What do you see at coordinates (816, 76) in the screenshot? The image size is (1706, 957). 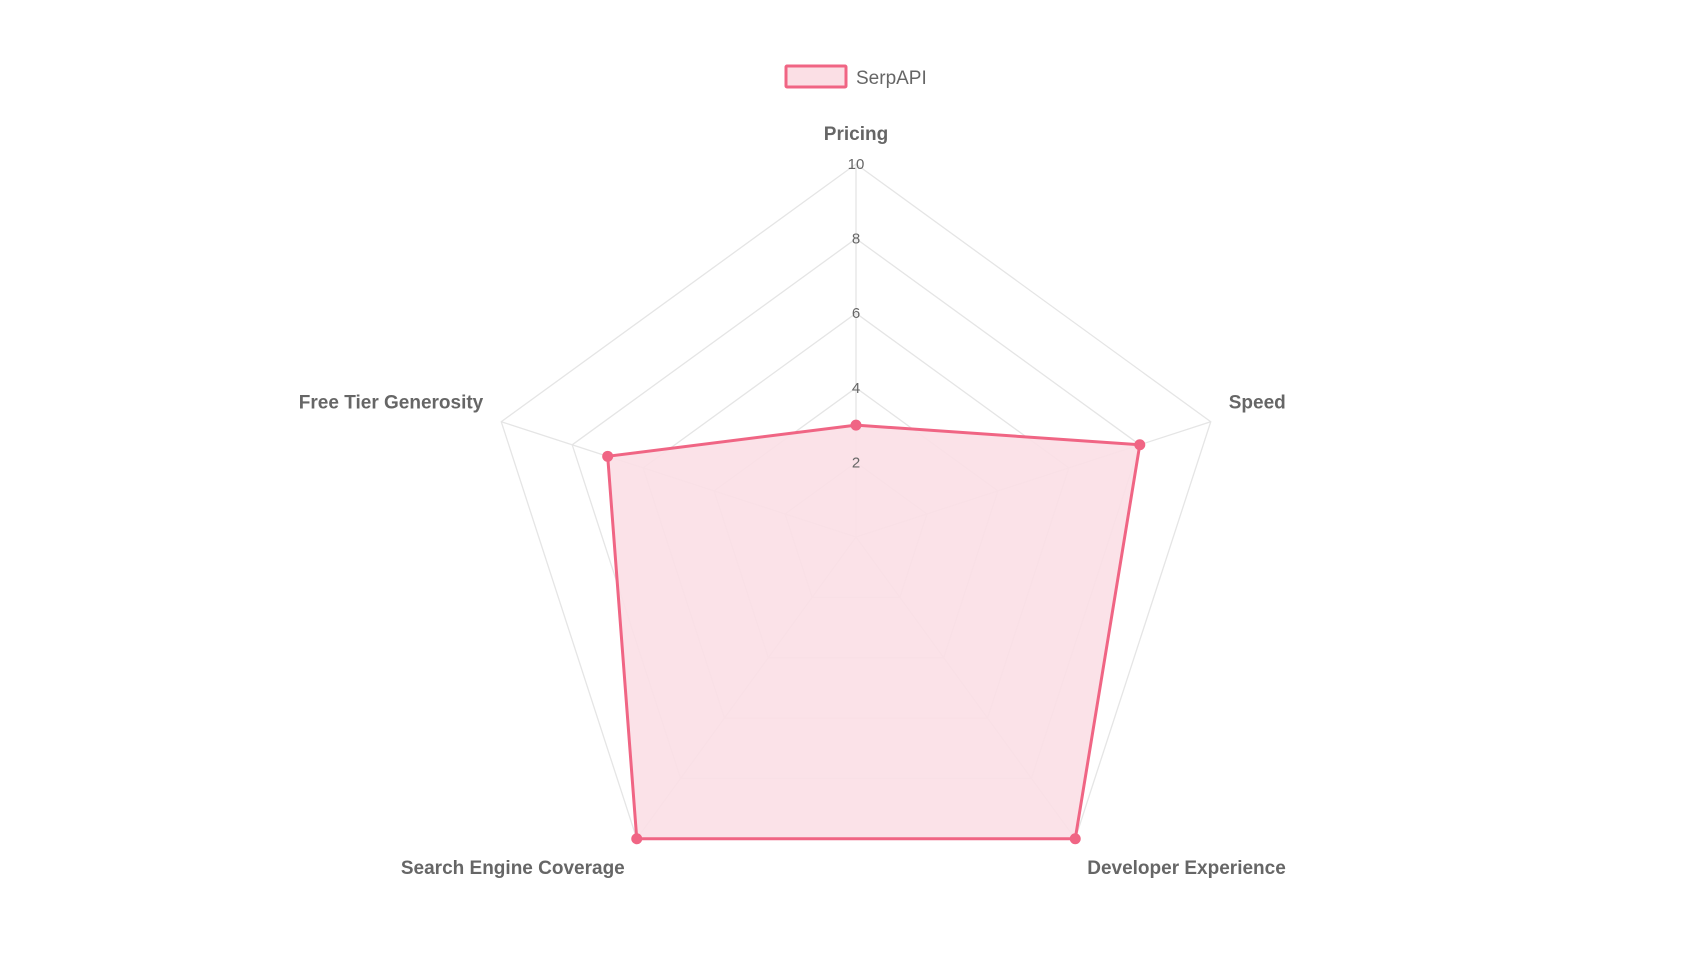 I see `legend-swatch-serpapi` at bounding box center [816, 76].